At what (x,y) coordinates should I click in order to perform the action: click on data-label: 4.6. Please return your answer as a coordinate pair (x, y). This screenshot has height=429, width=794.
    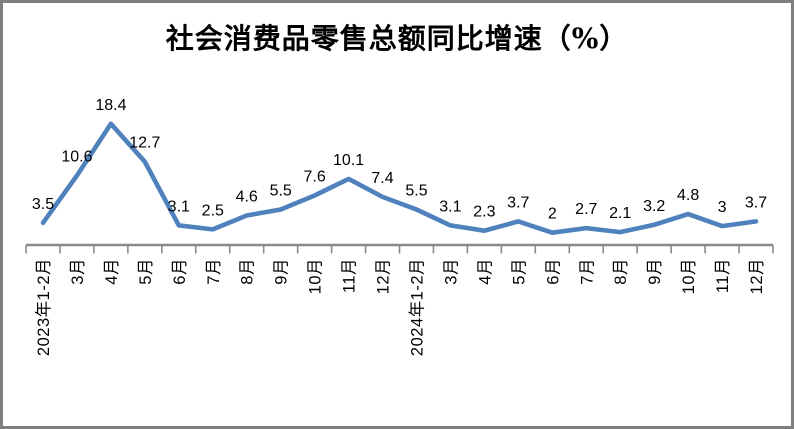
    Looking at the image, I should click on (247, 197).